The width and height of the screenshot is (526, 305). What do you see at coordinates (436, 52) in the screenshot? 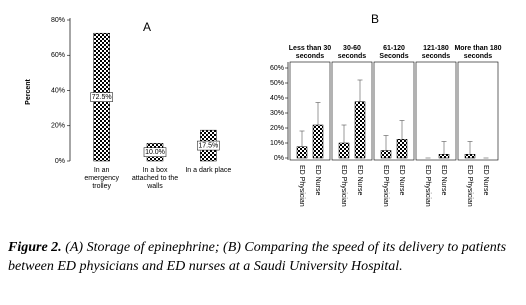
I see `panel-title: 121-180 seconds` at bounding box center [436, 52].